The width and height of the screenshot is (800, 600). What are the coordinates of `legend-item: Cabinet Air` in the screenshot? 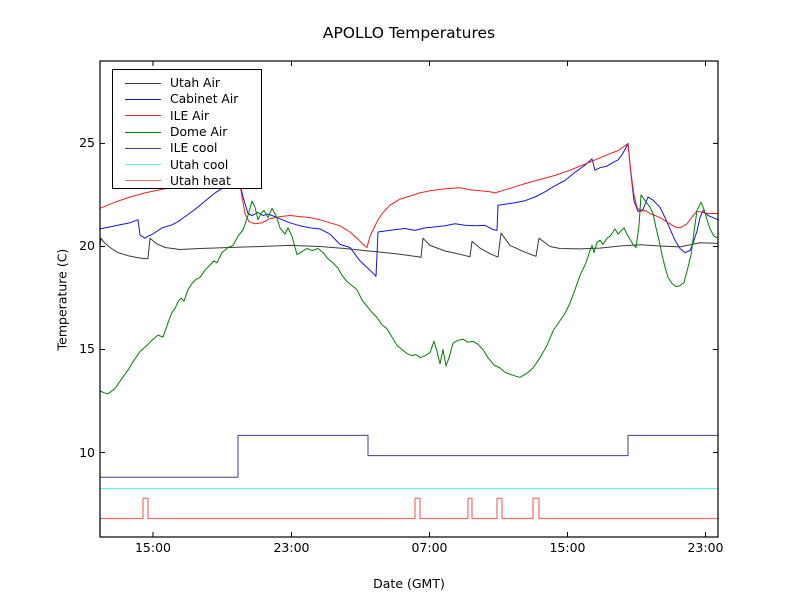 It's located at (193, 99).